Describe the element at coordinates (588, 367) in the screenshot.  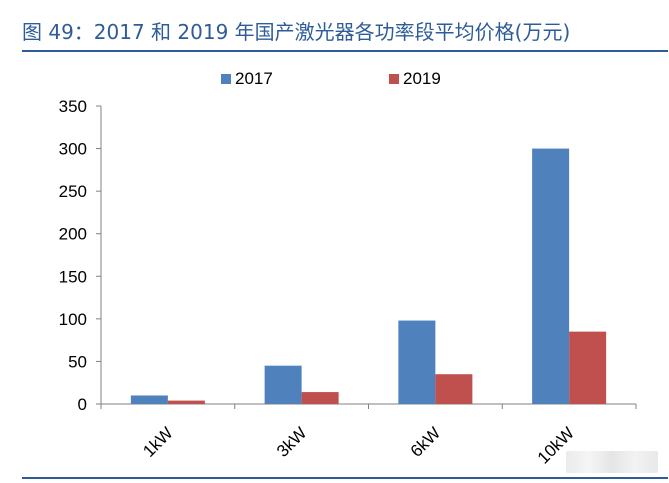
I see `bar-2019-10kW` at that location.